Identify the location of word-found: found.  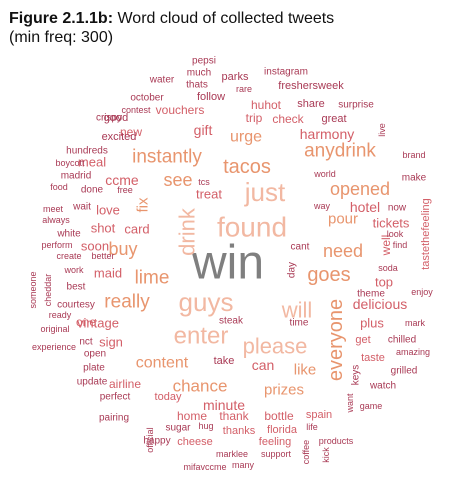
(252, 227).